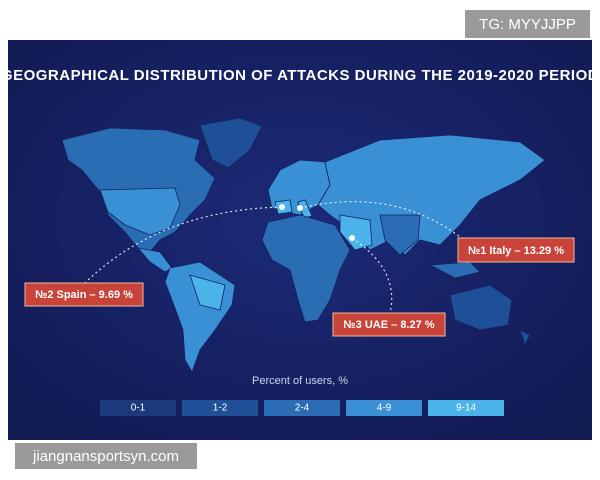  What do you see at coordinates (300, 381) in the screenshot?
I see `legend-title: Percent of users, %` at bounding box center [300, 381].